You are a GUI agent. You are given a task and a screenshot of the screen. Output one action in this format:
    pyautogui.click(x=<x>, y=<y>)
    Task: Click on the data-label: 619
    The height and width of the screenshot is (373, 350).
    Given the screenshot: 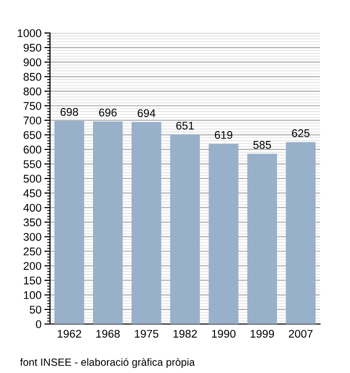 What is the action you would take?
    pyautogui.click(x=223, y=135)
    